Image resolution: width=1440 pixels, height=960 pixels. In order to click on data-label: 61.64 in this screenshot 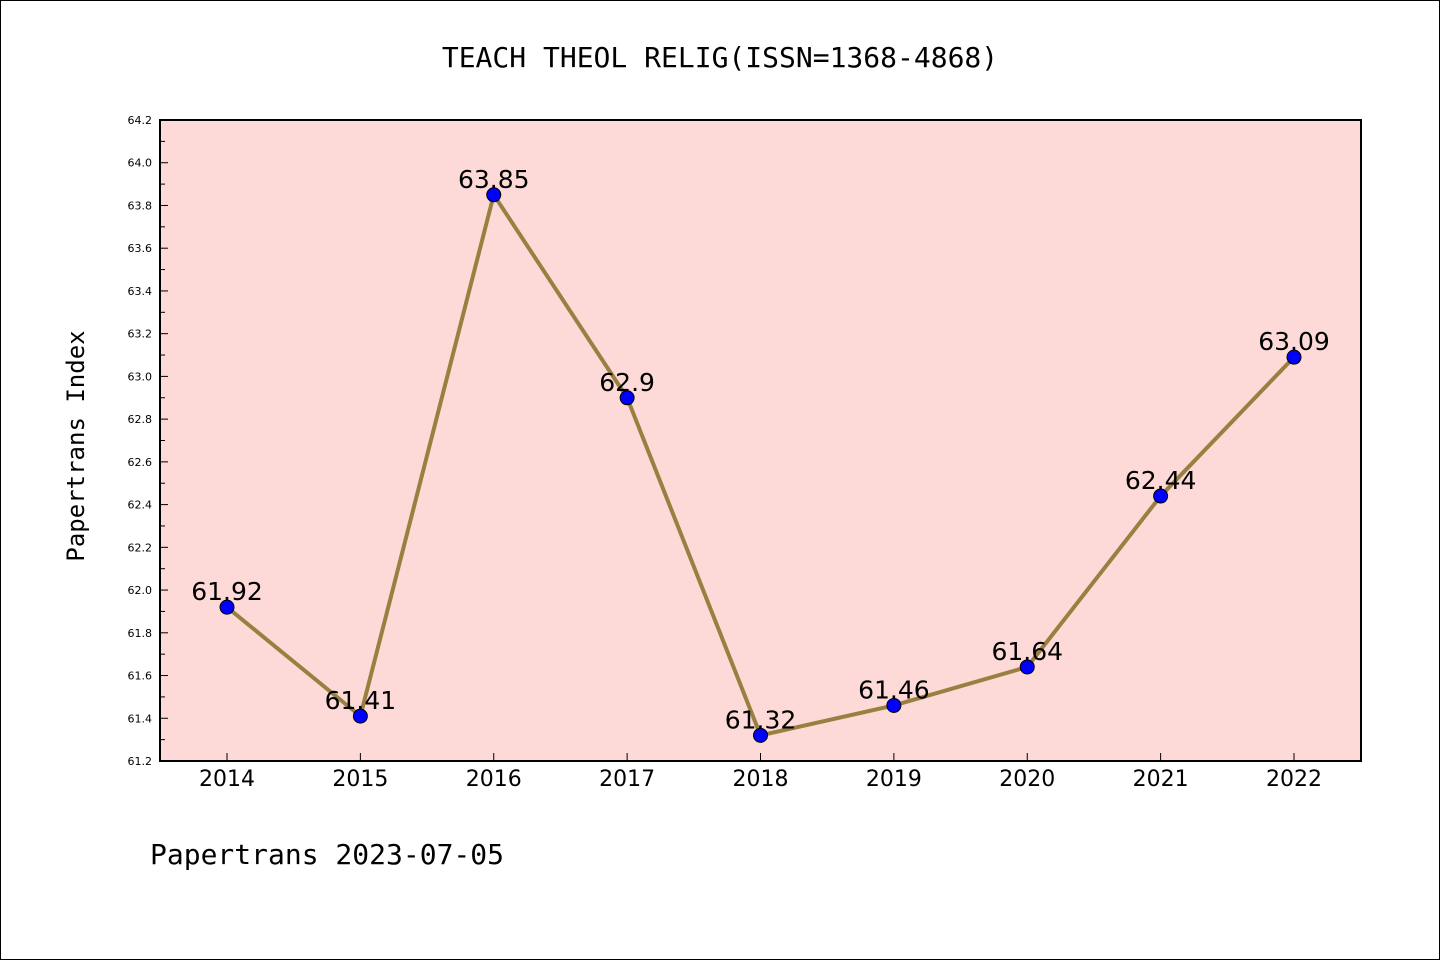, I will do `click(1027, 651)`.